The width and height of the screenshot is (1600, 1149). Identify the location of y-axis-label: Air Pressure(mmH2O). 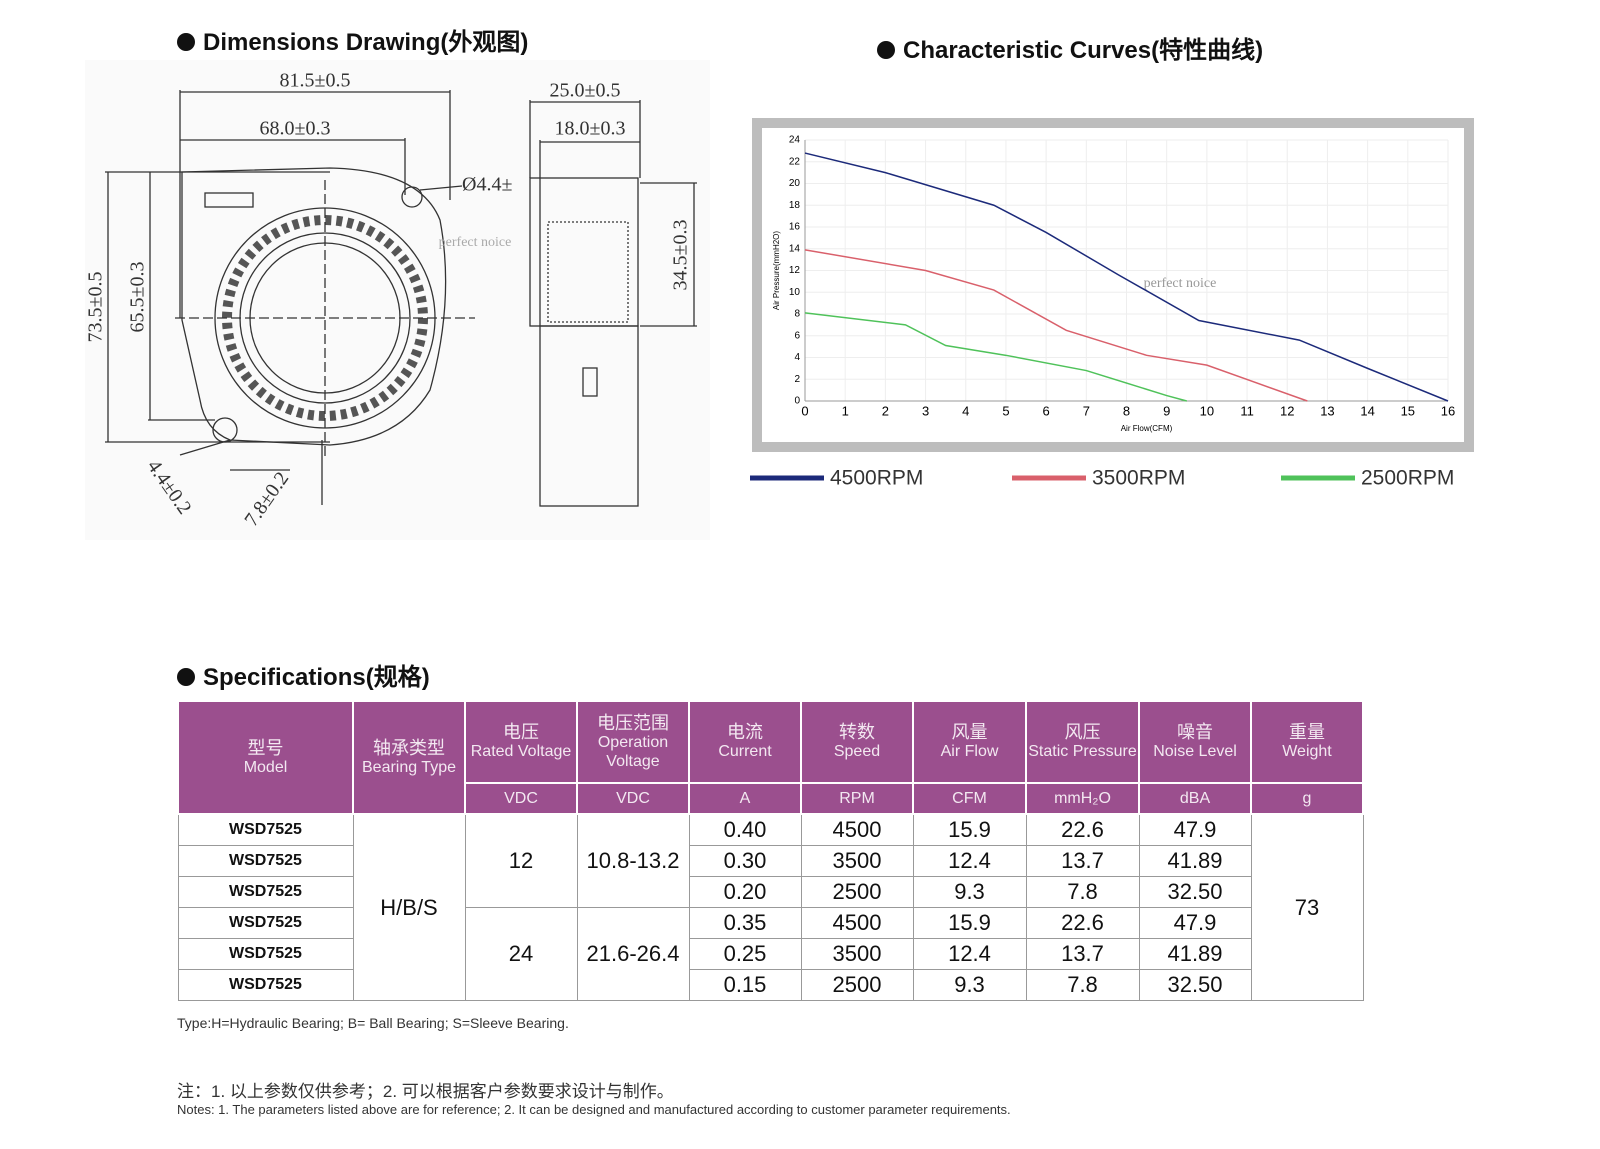
(776, 270).